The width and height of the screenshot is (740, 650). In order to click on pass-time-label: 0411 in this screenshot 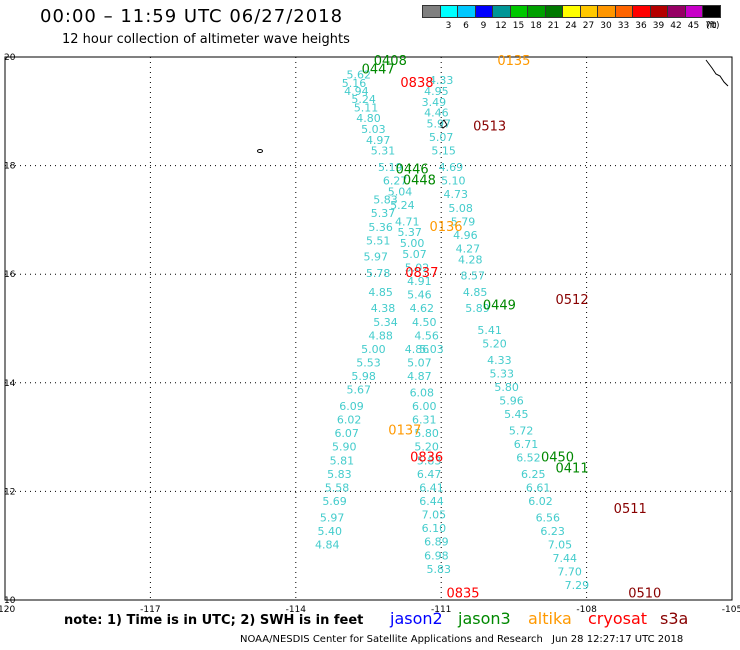, I will do `click(572, 468)`.